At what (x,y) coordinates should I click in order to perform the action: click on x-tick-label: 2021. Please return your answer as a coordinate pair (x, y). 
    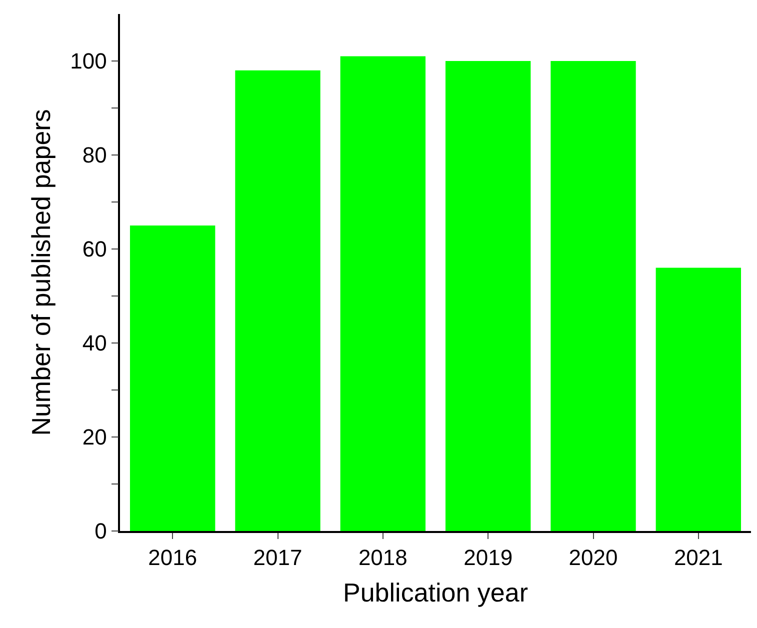
    Looking at the image, I should click on (698, 557).